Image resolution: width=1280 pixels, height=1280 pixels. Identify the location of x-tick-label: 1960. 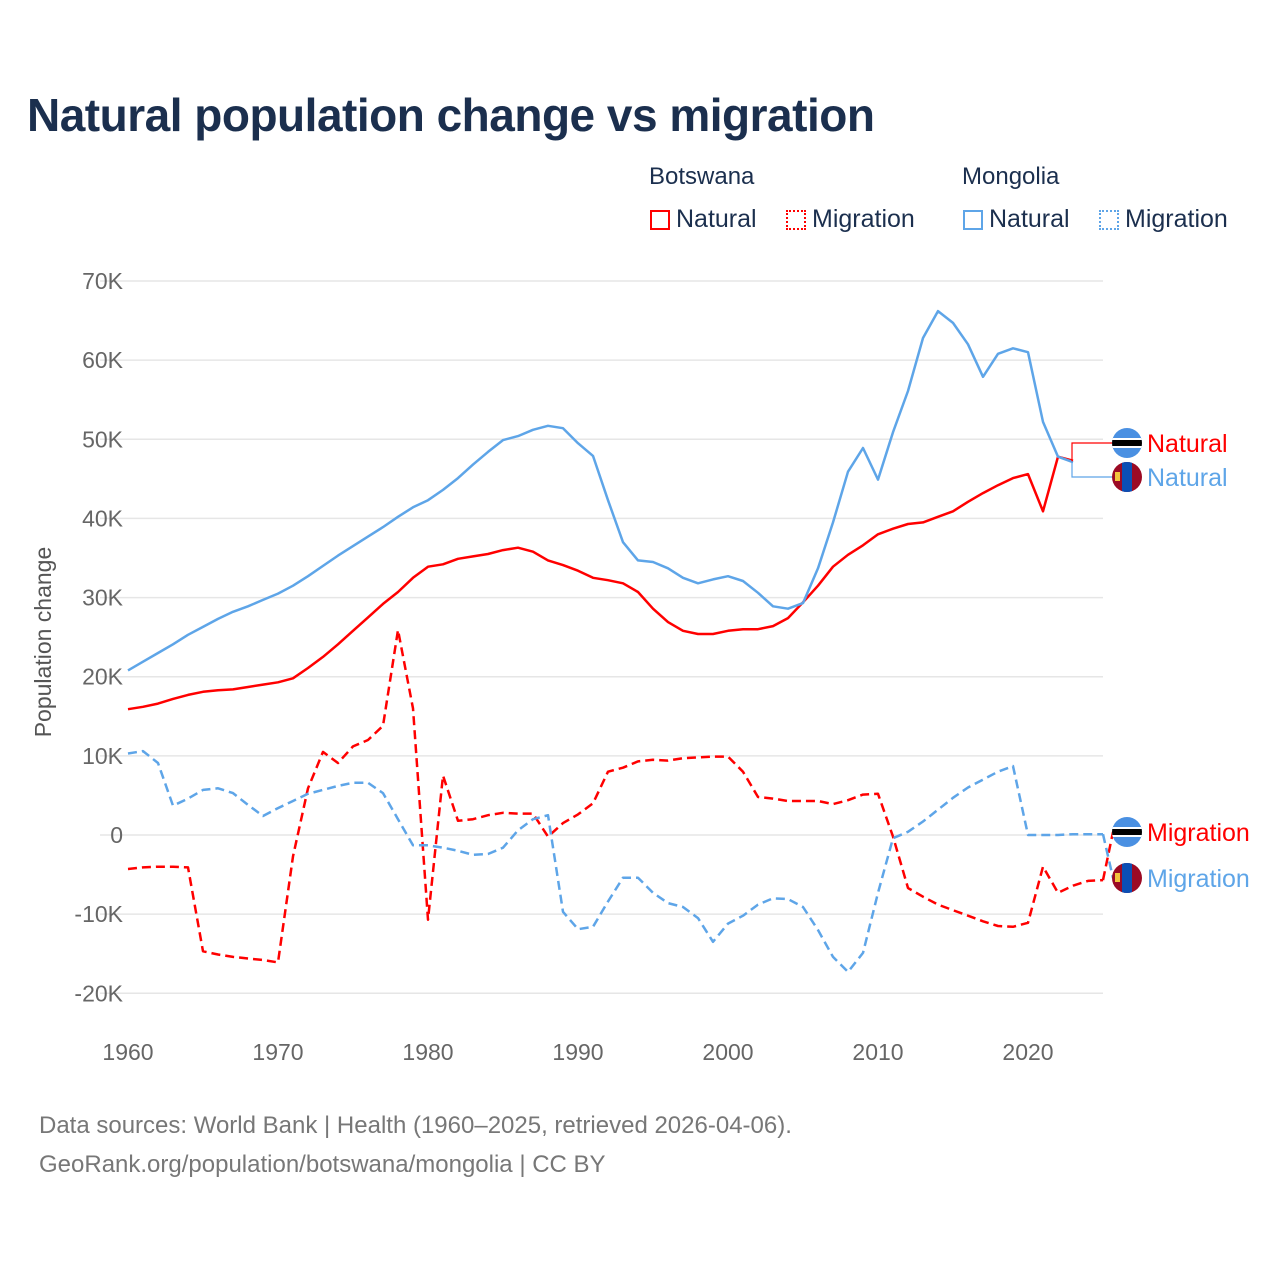
(127, 1052).